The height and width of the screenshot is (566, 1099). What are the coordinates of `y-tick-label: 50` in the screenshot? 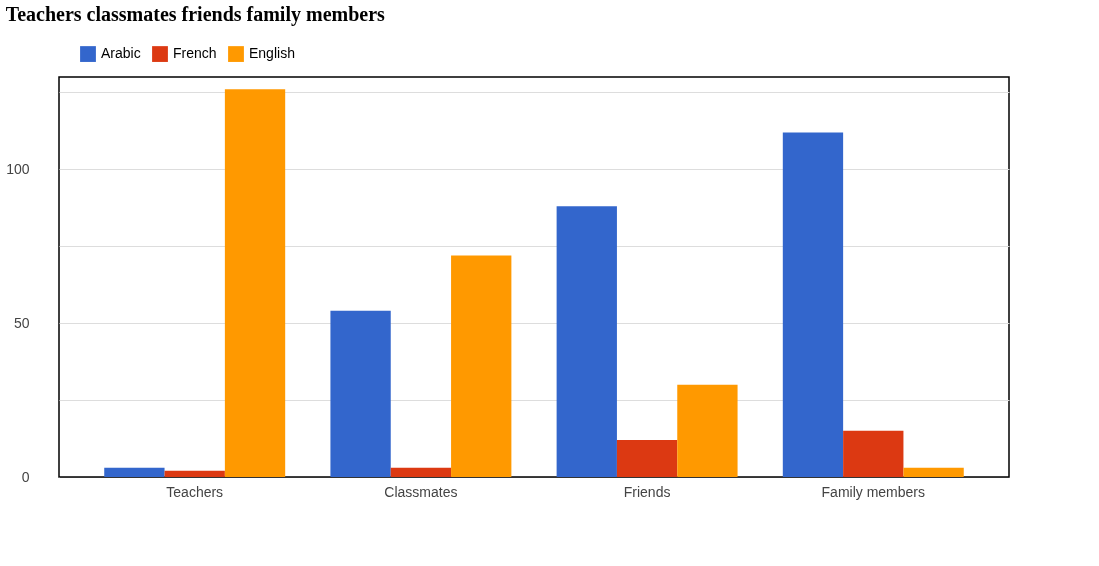 It's located at (21, 322).